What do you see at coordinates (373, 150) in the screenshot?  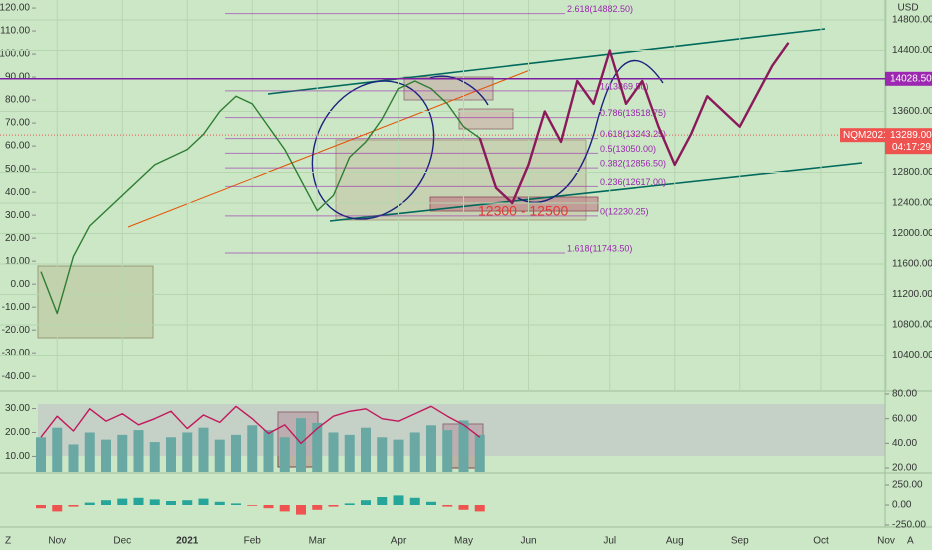 I see `ellipse` at bounding box center [373, 150].